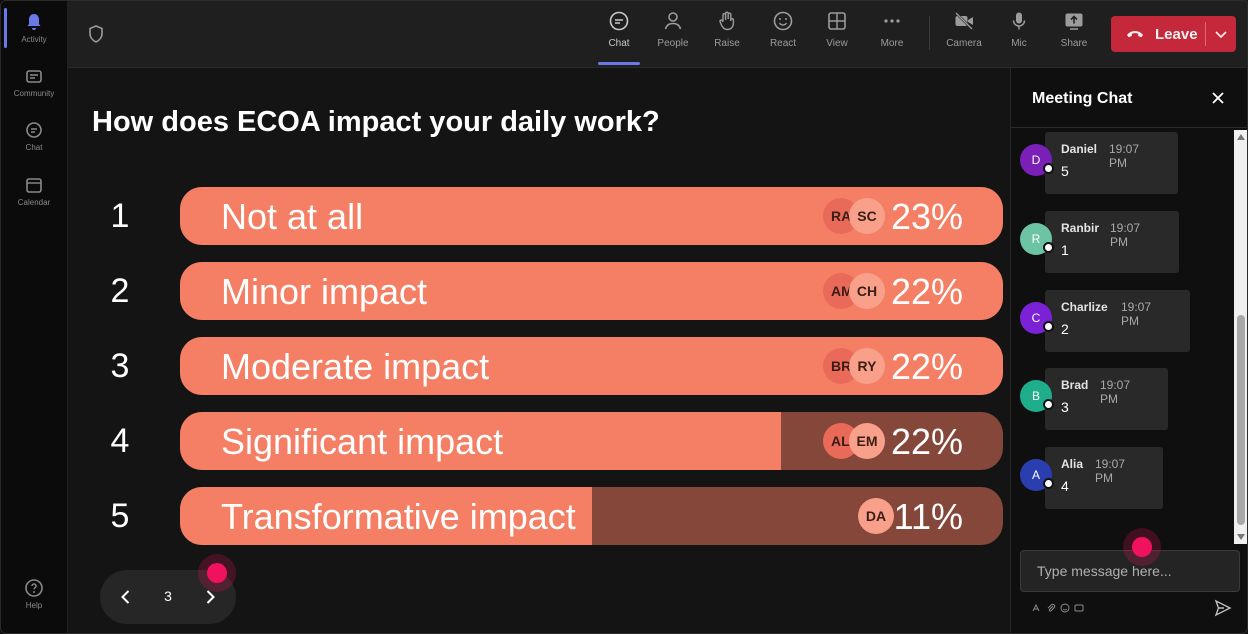  I want to click on react-button: React, so click(783, 29).